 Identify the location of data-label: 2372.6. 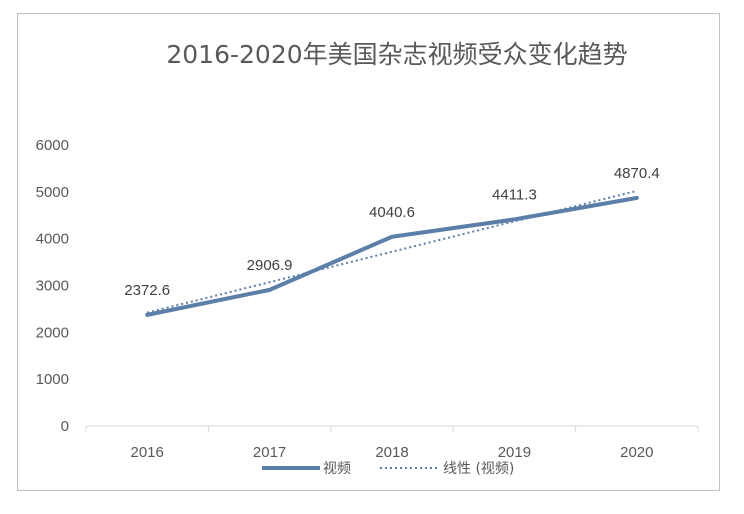
(147, 290).